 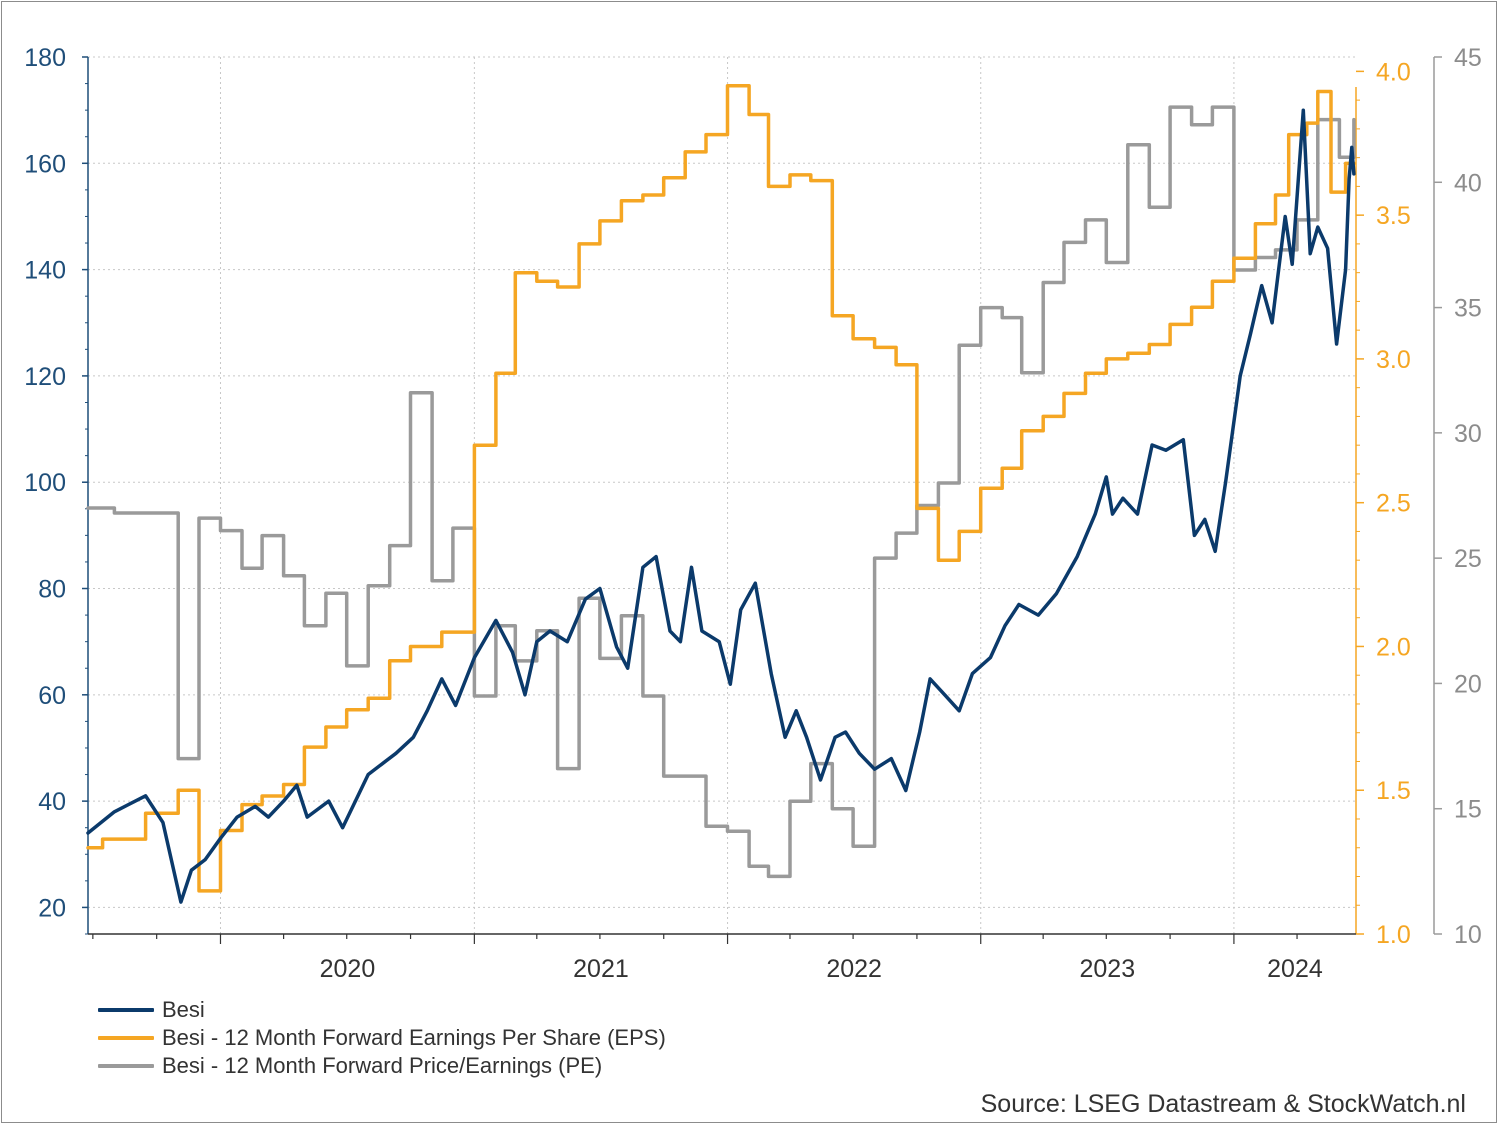 I want to click on eps-axis-tick-label: 4.0, so click(x=1393, y=72).